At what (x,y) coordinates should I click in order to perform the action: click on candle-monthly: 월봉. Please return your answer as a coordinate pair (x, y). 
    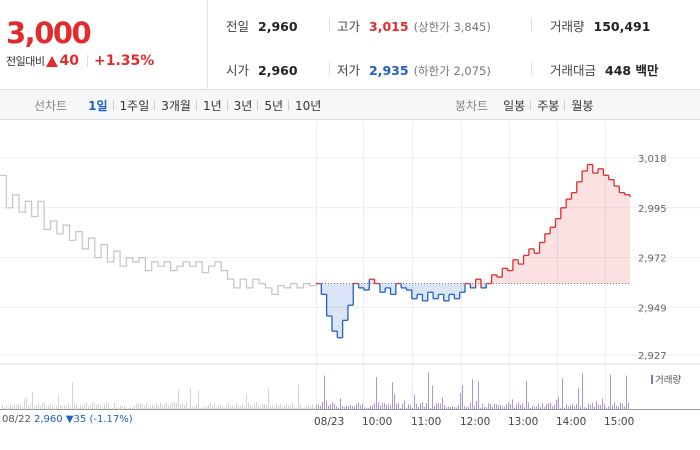
    Looking at the image, I should click on (581, 105).